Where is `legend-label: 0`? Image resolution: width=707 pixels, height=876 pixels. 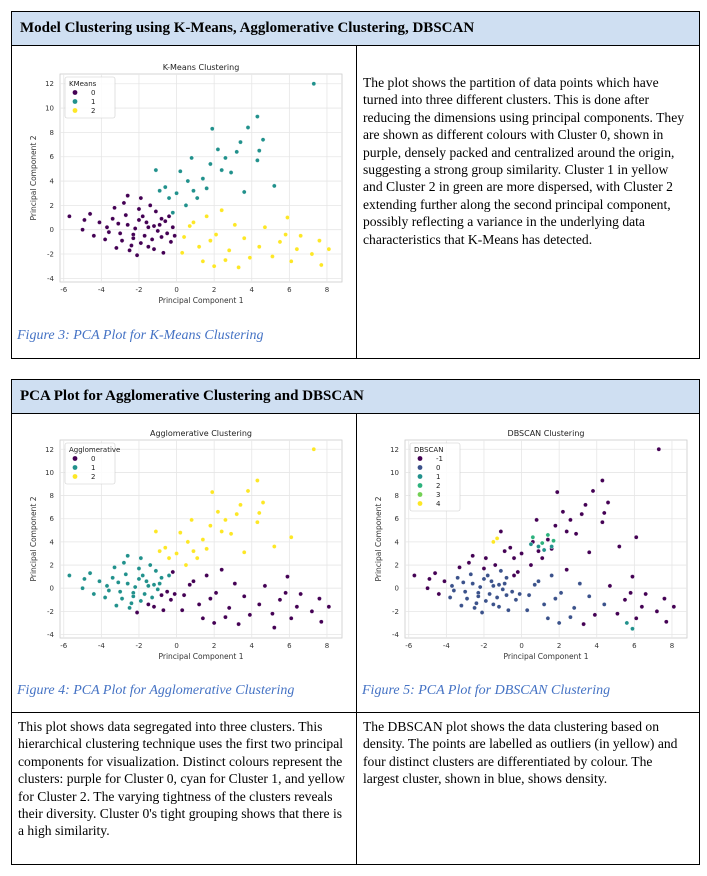 legend-label: 0 is located at coordinates (438, 468).